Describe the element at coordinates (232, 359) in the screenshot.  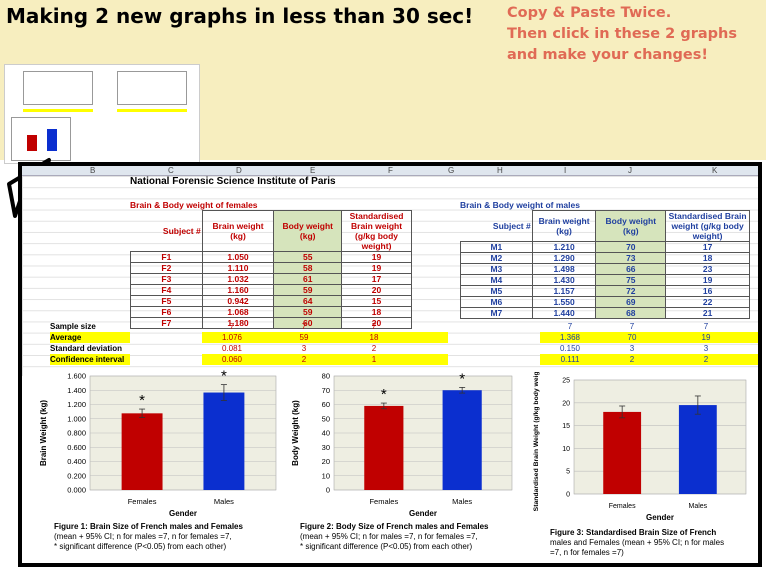
I see `female-stat-value: 0.060` at that location.